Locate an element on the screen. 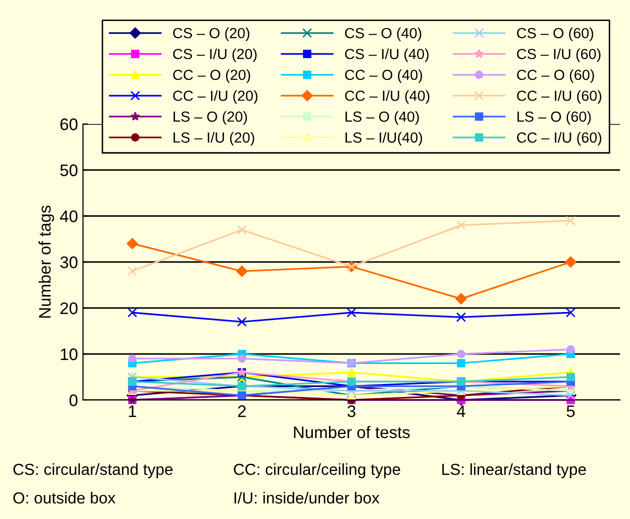 This screenshot has height=519, width=630. legend-label: CC – O (40) is located at coordinates (383, 76).